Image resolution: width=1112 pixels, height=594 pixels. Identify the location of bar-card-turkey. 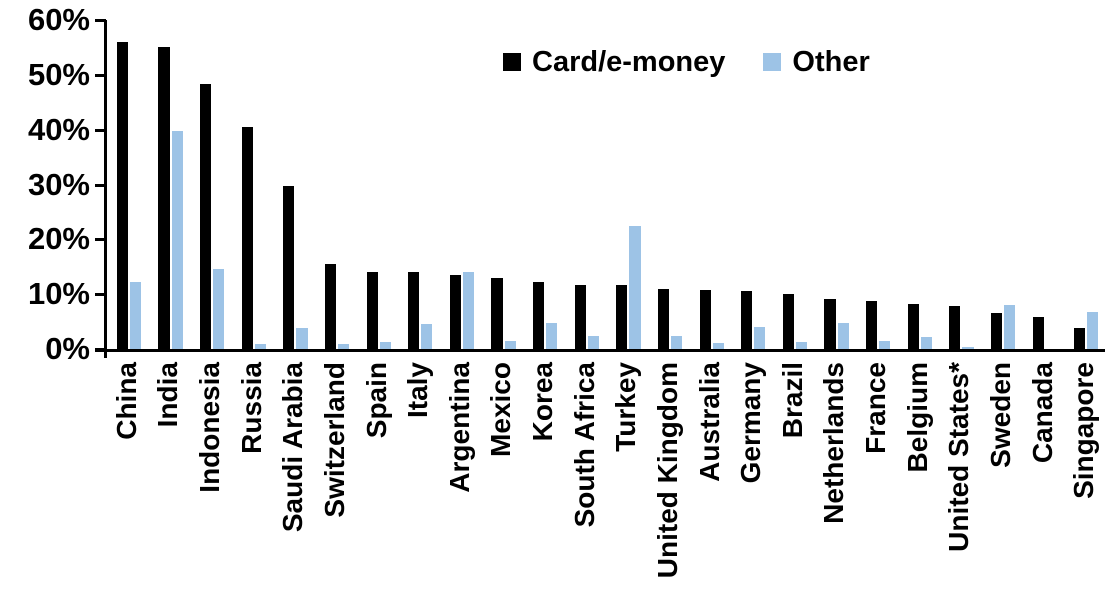
(622, 317).